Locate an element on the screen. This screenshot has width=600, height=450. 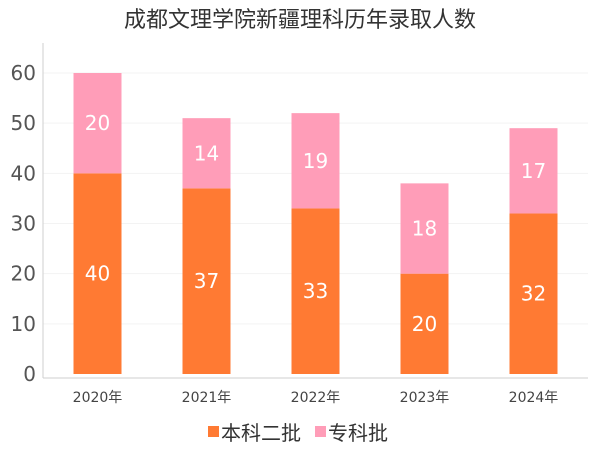
x-tick-label: 2022年 is located at coordinates (316, 398).